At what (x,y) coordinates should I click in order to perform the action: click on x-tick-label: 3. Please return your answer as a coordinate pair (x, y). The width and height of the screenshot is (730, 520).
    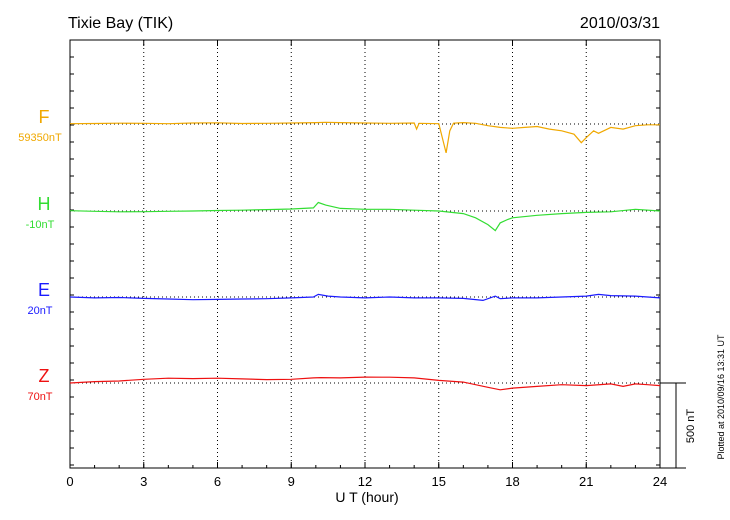
    Looking at the image, I should click on (143, 481).